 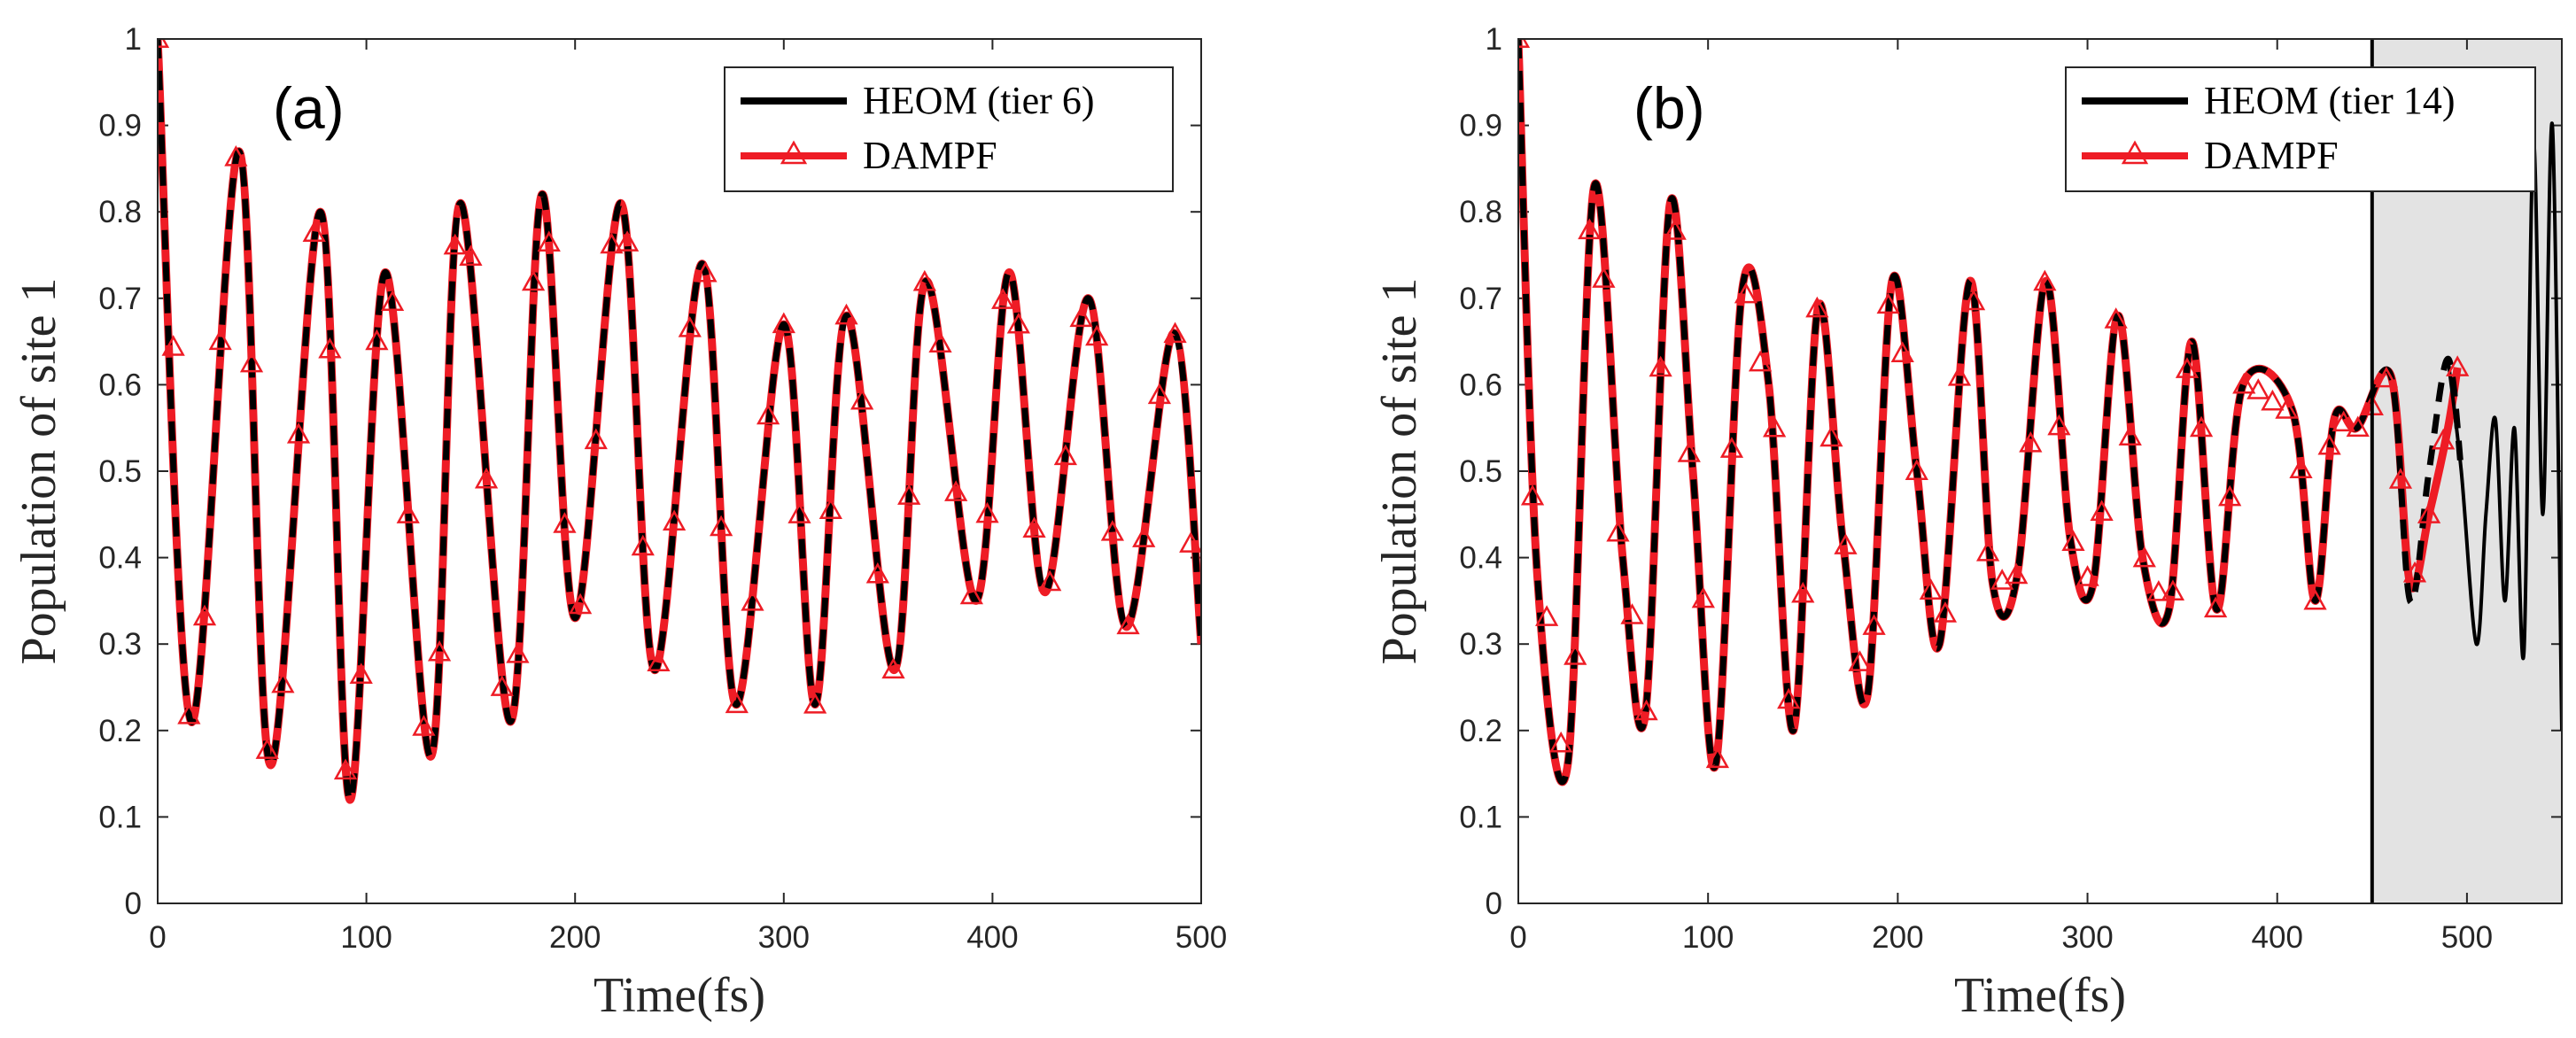 What do you see at coordinates (979, 100) in the screenshot?
I see `legend-label-heom: HEOM (tier 6)` at bounding box center [979, 100].